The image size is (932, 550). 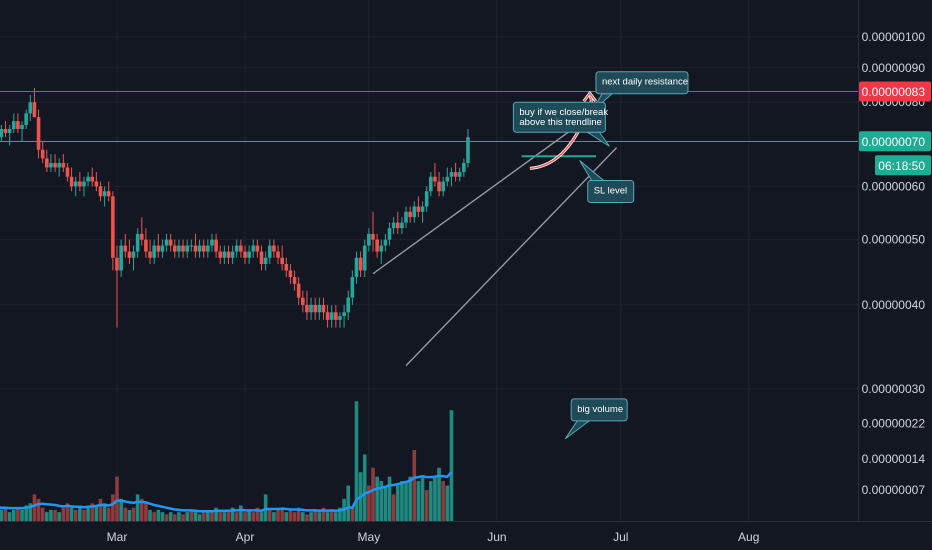 What do you see at coordinates (496, 537) in the screenshot?
I see `time-tick-label: Jun` at bounding box center [496, 537].